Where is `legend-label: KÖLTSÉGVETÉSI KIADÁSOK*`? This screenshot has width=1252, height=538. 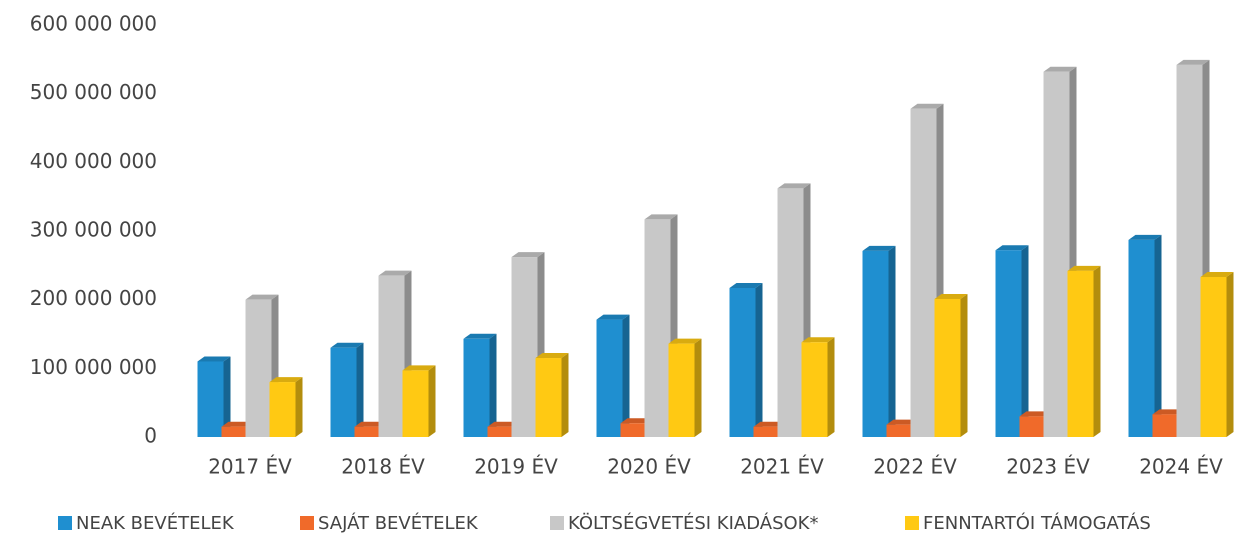 legend-label: KÖLTSÉGVETÉSI KIADÁSOK* is located at coordinates (693, 523).